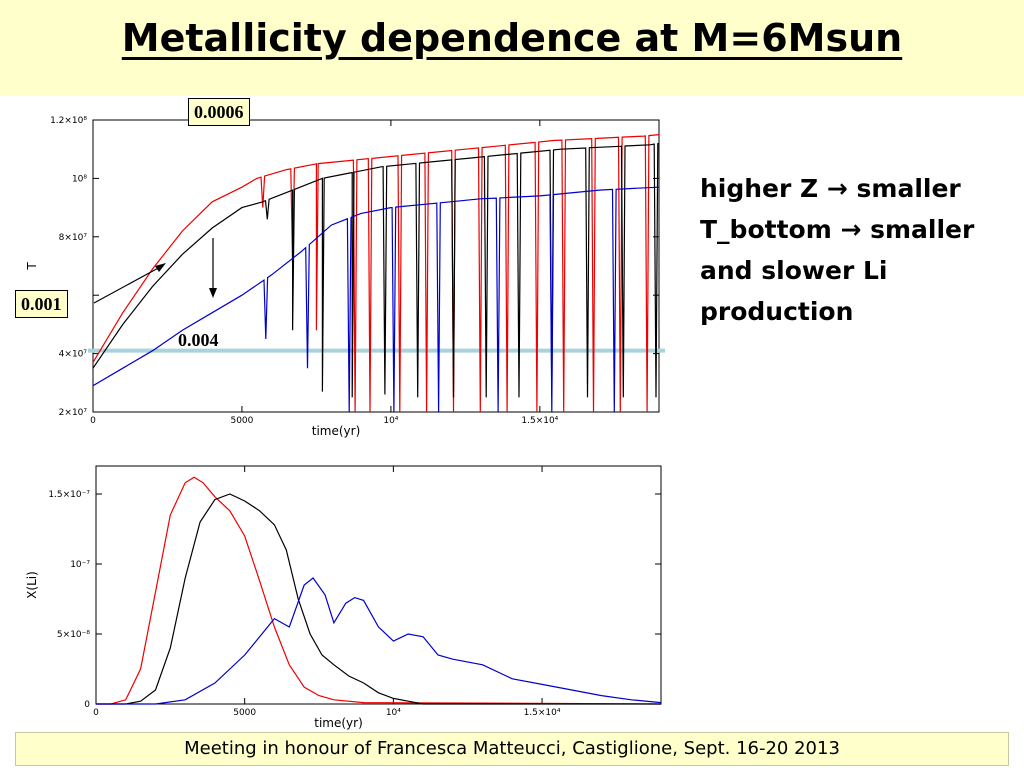 This screenshot has height=768, width=1024. I want to click on y-tick-label: 5×10⁻⁸, so click(73, 635).